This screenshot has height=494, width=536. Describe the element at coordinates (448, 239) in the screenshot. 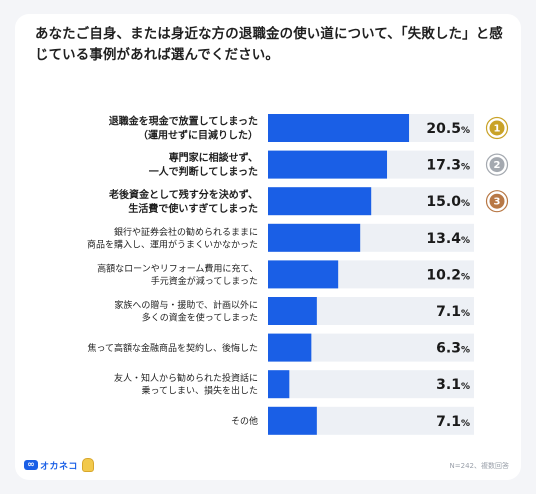

I see `value-label: 13.4%` at that location.